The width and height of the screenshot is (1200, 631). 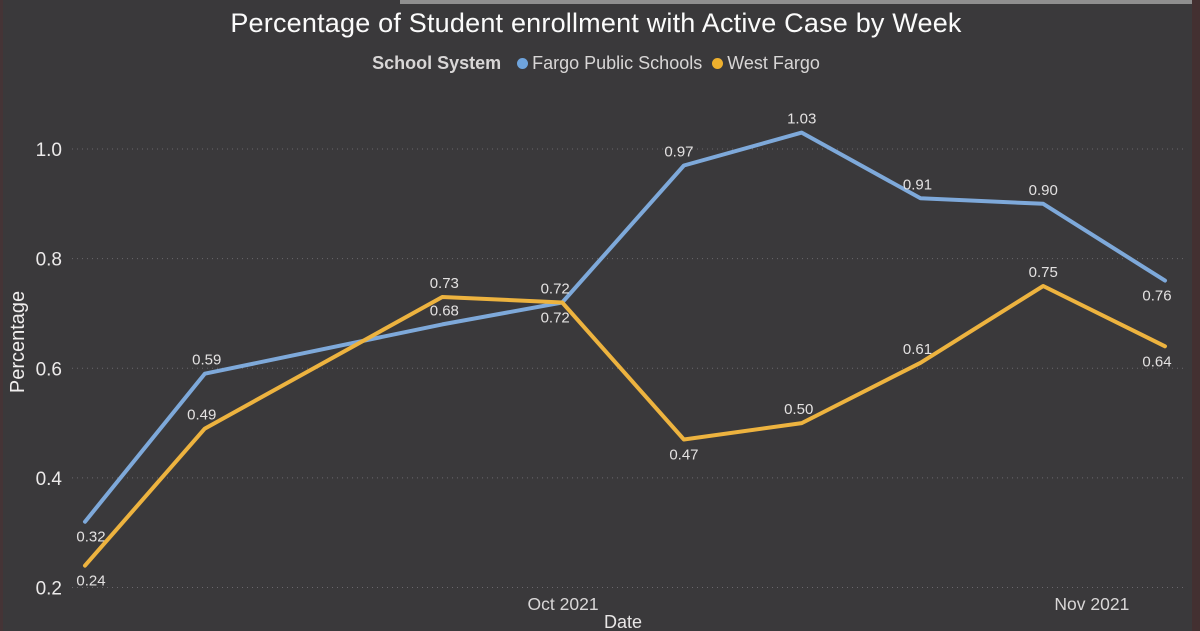 What do you see at coordinates (773, 63) in the screenshot?
I see `legend-item-label: West Fargo` at bounding box center [773, 63].